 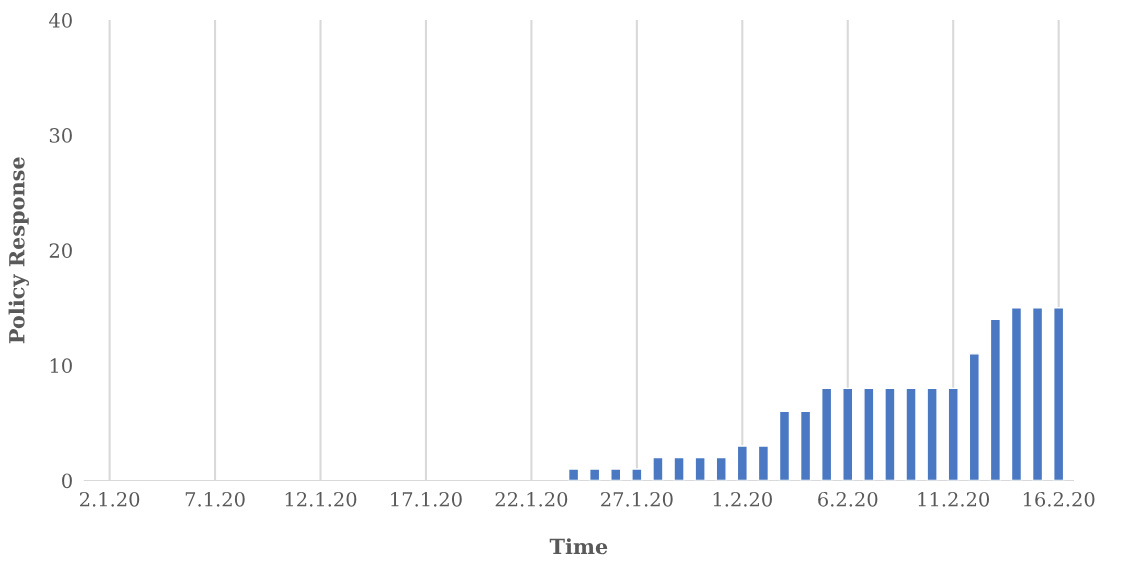 I want to click on x-tick-label: 7.1.20, so click(x=215, y=499).